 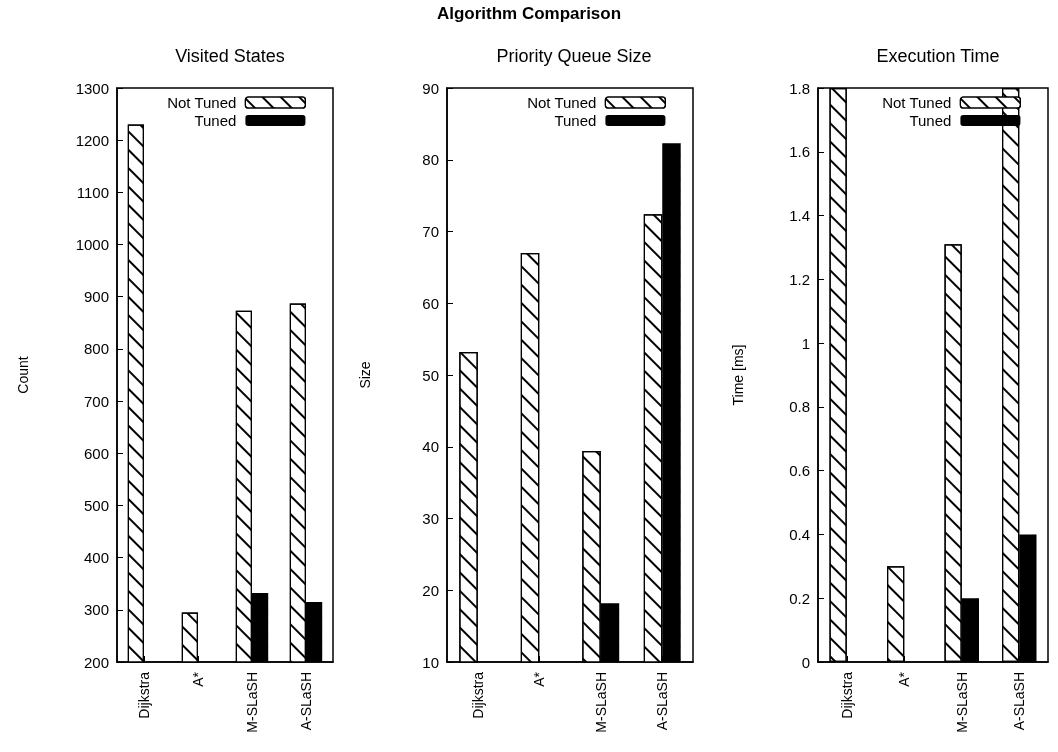 I want to click on y-tick-label: 1100, so click(x=92, y=192).